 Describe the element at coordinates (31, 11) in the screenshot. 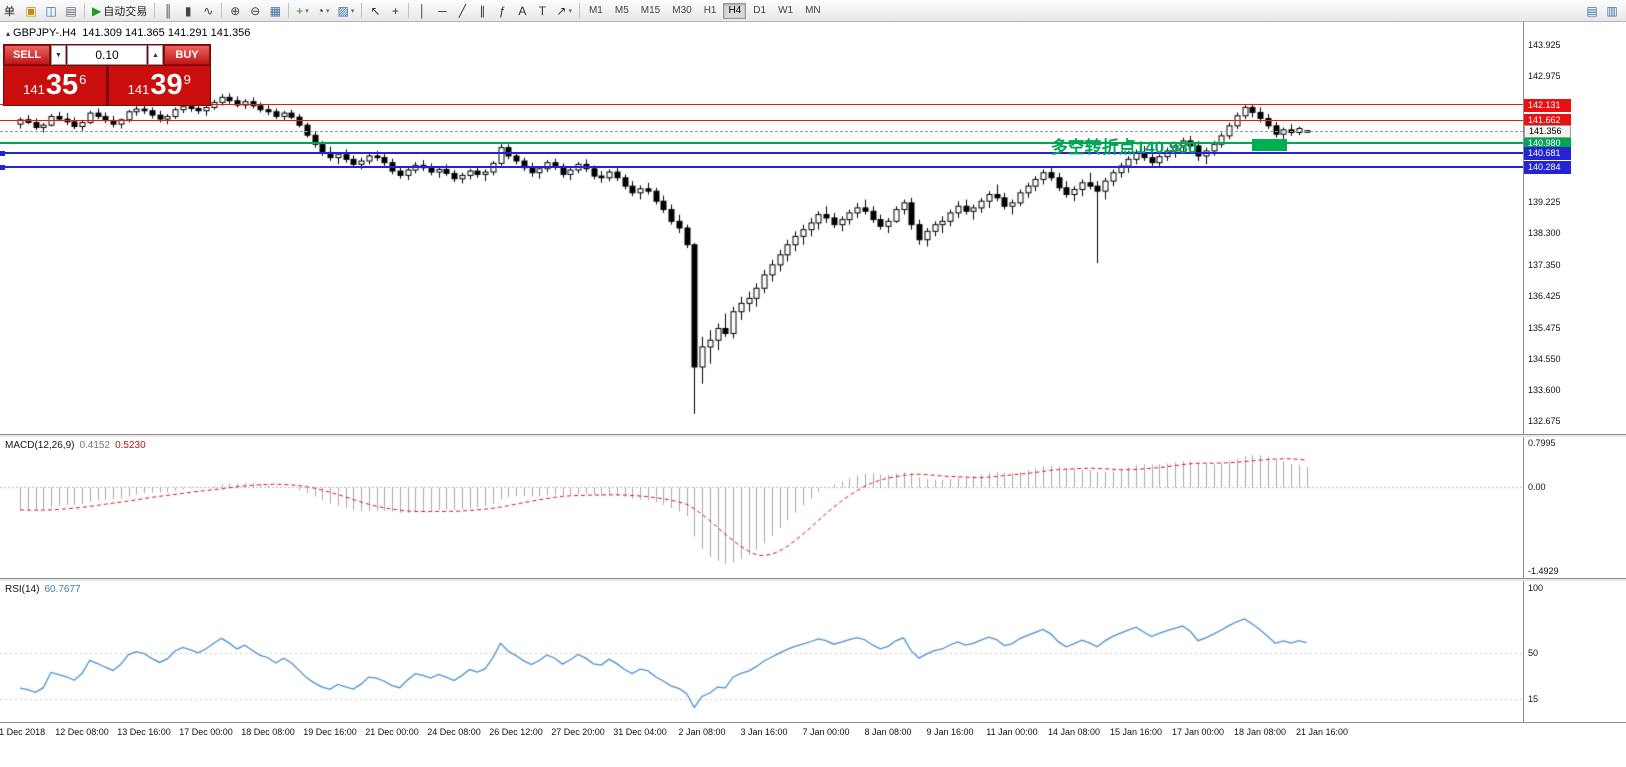

I see `new-order-icon: ▣` at that location.